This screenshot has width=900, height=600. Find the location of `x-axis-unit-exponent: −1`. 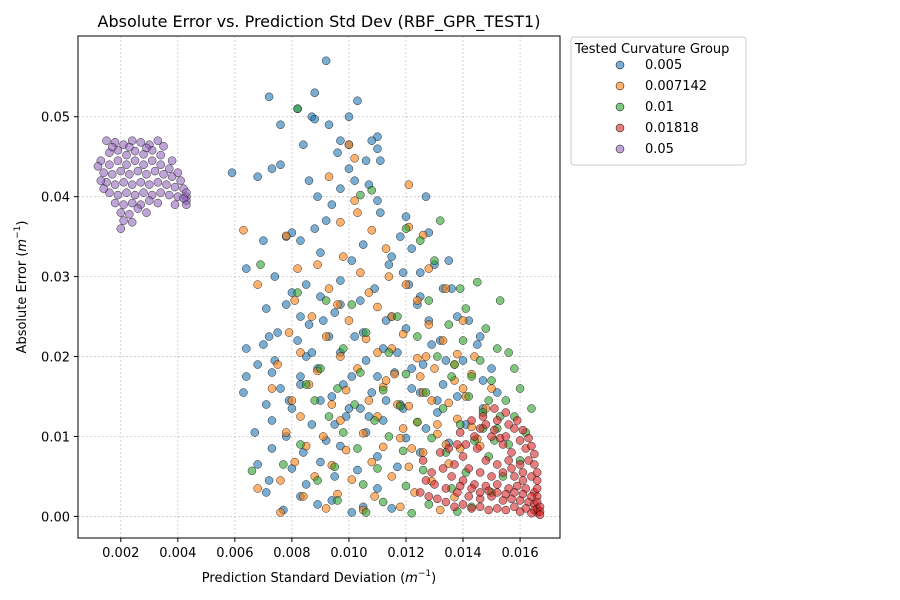

x-axis-unit-exponent: −1 is located at coordinates (424, 574).